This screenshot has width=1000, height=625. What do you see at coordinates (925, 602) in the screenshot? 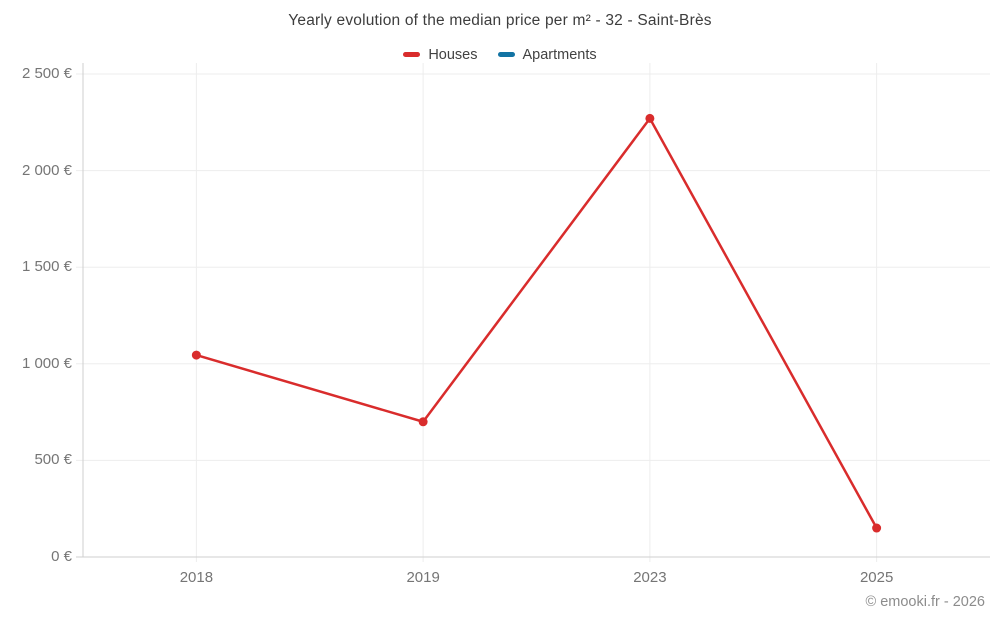
I see `copyright-watermark: © emooki.fr - 2026` at bounding box center [925, 602].